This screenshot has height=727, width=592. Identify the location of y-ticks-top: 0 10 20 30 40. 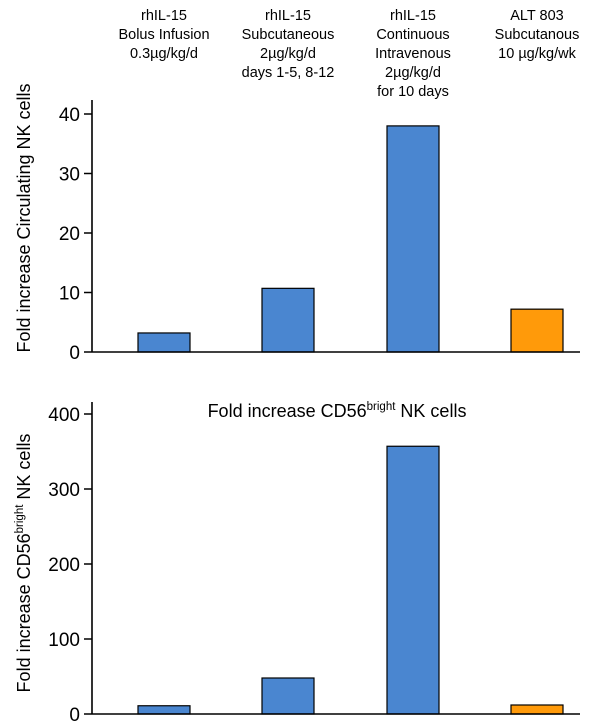
(69, 234).